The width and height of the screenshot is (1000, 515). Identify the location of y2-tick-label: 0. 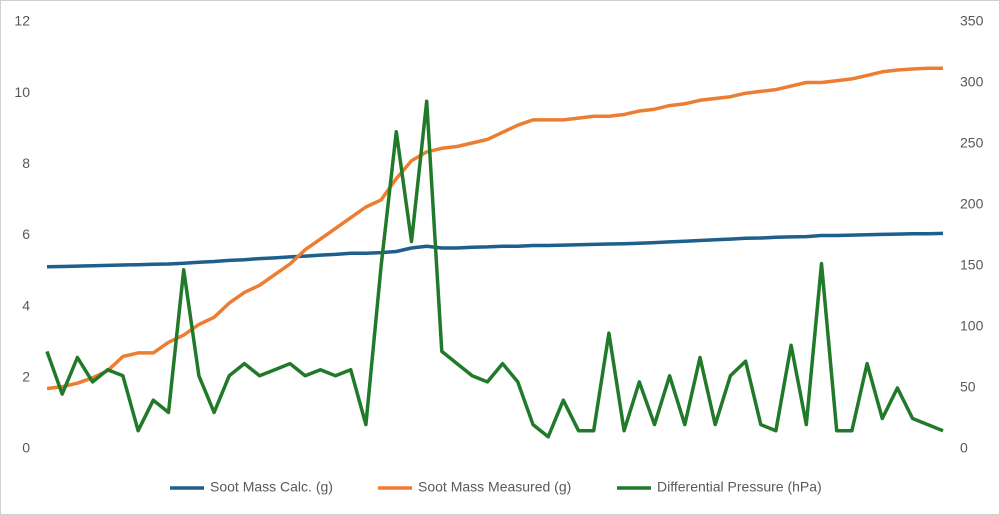
(964, 448).